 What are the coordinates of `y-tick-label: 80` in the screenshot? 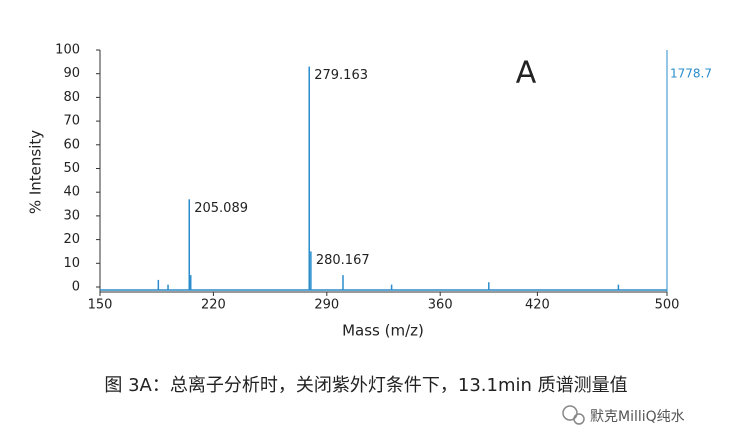 It's located at (71, 97).